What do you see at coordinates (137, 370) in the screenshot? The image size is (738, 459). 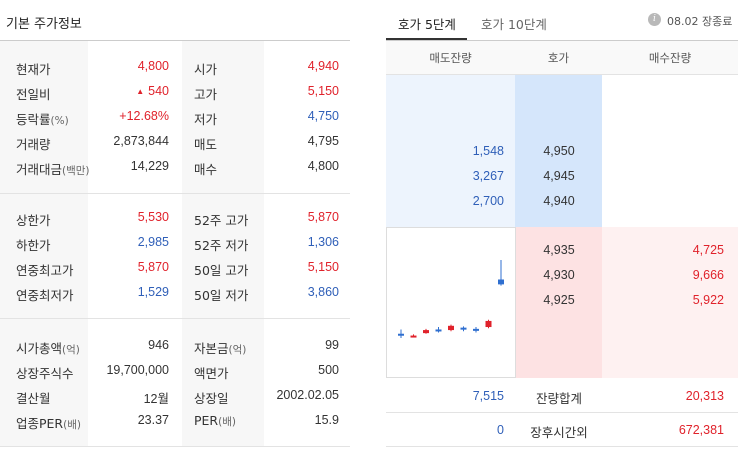 I see `listed-shares-value: 19,700,000` at bounding box center [137, 370].